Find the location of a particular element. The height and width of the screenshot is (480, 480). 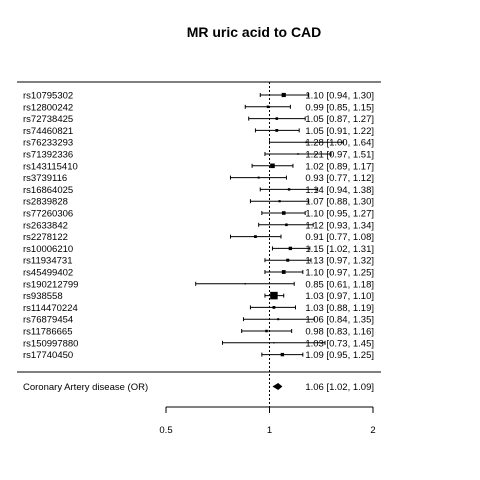

snp-row: rs17740450 1.09 [0.95, 1.25] is located at coordinates (198, 355).